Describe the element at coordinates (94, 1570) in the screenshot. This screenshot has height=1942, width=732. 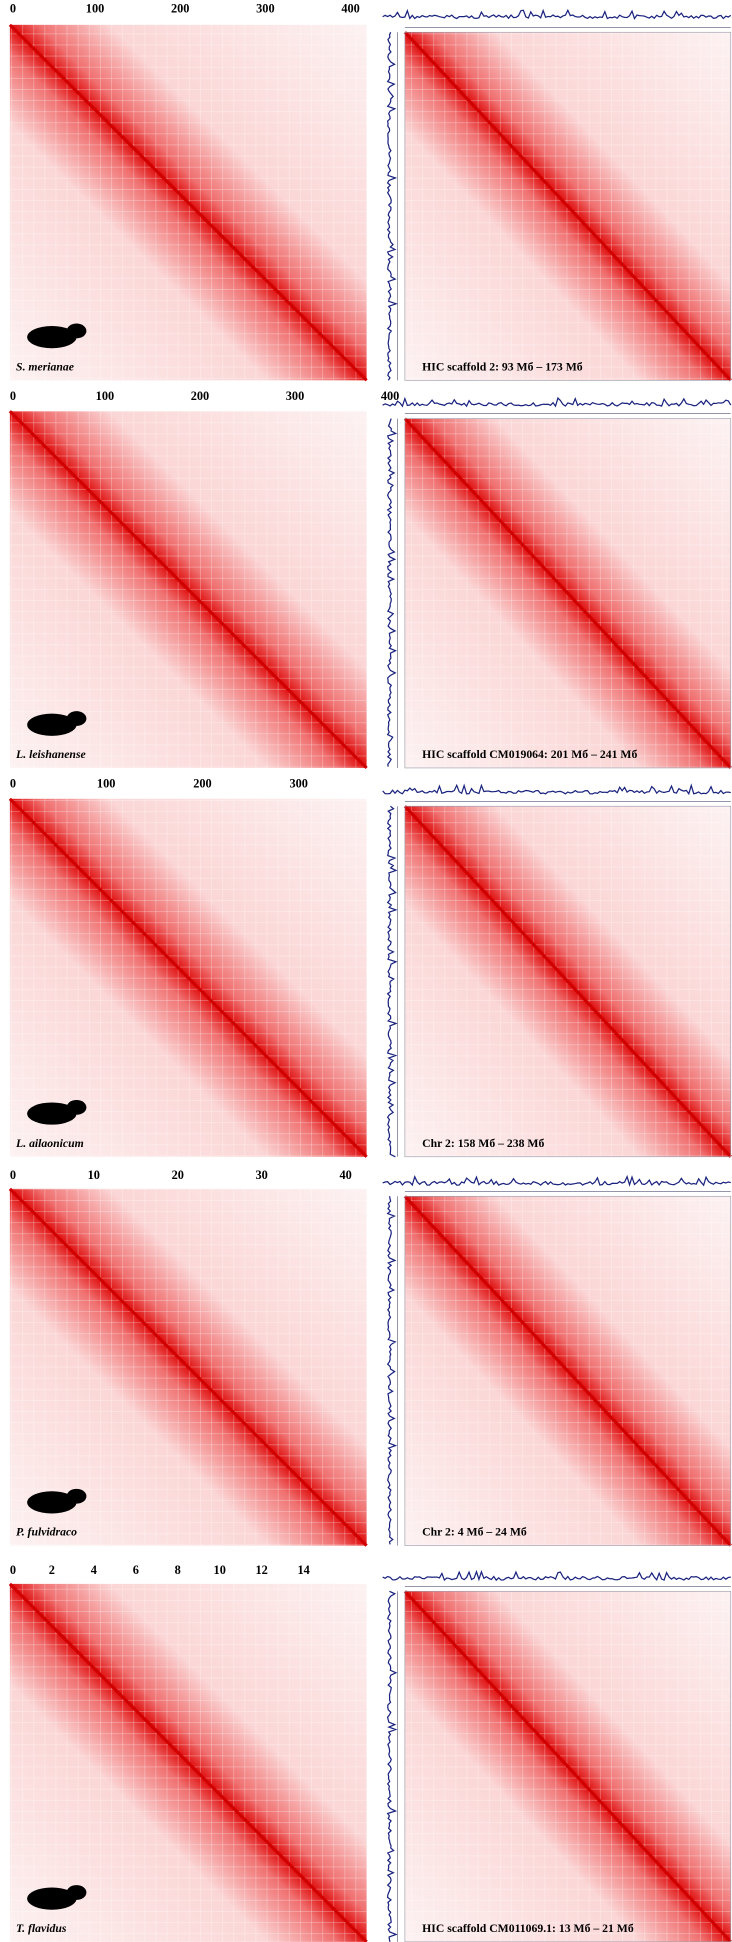
I see `axis-tick-label: 4` at that location.